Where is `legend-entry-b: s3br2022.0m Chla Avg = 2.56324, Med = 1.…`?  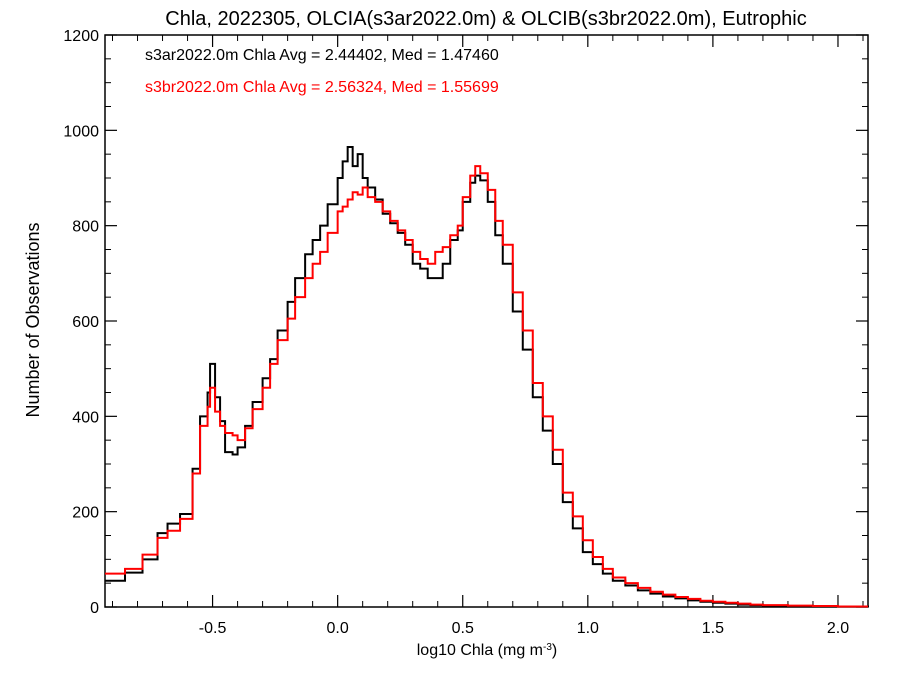
legend-entry-b: s3br2022.0m Chla Avg = 2.56324, Med = 1.… is located at coordinates (322, 87).